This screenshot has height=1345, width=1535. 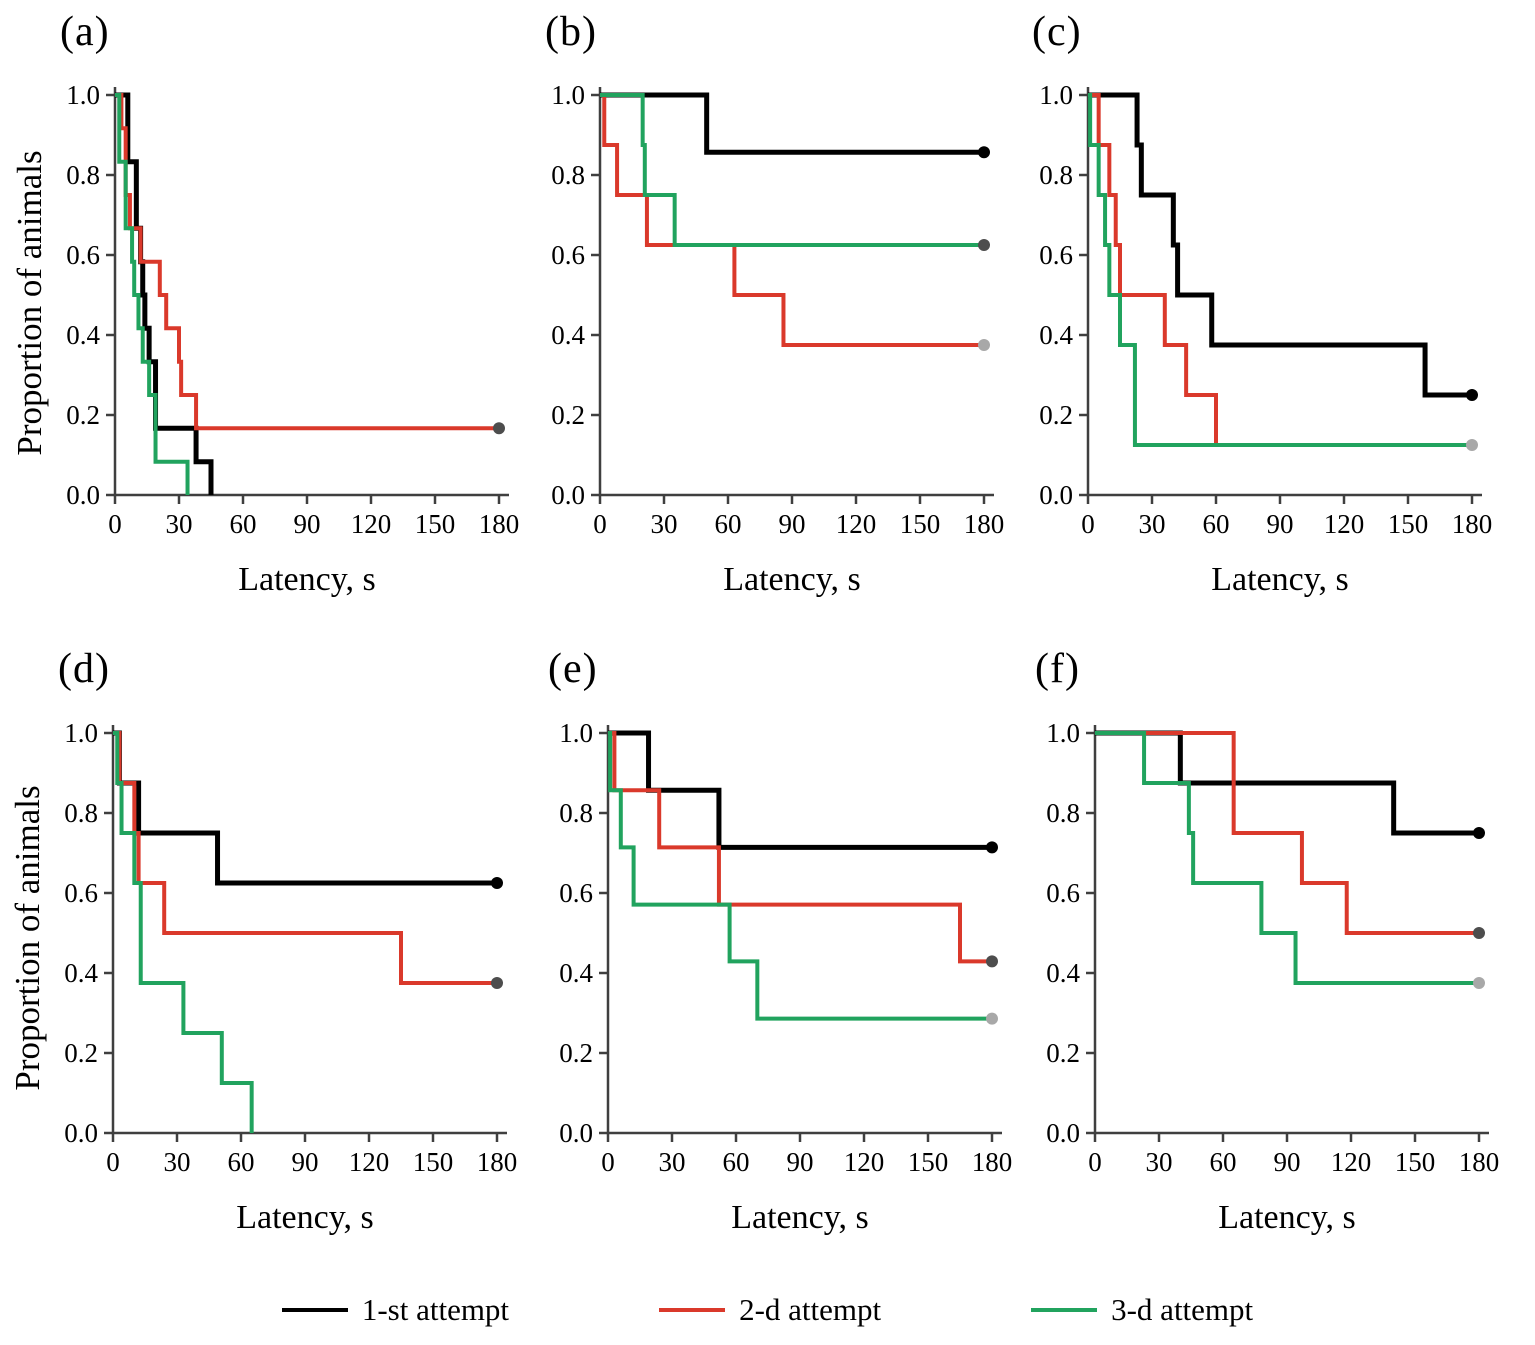 I want to click on panel-label-d: (d), so click(x=84, y=669).